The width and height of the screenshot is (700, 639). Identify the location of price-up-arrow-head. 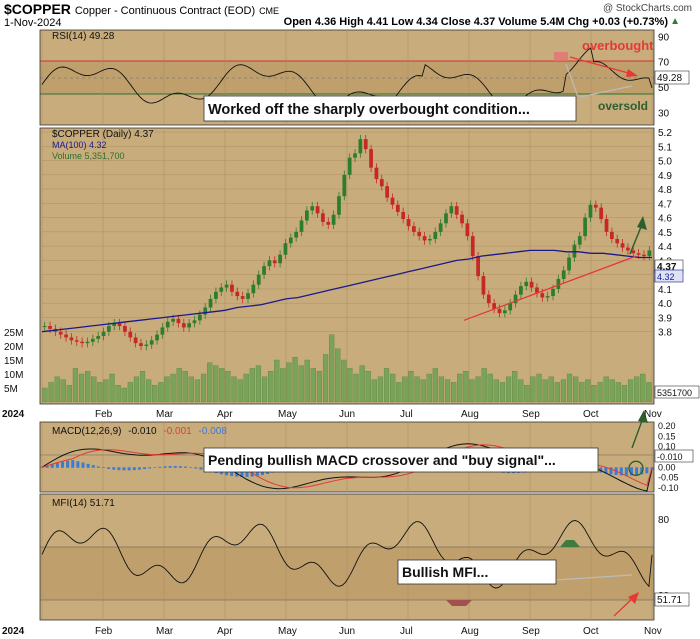
(642, 223).